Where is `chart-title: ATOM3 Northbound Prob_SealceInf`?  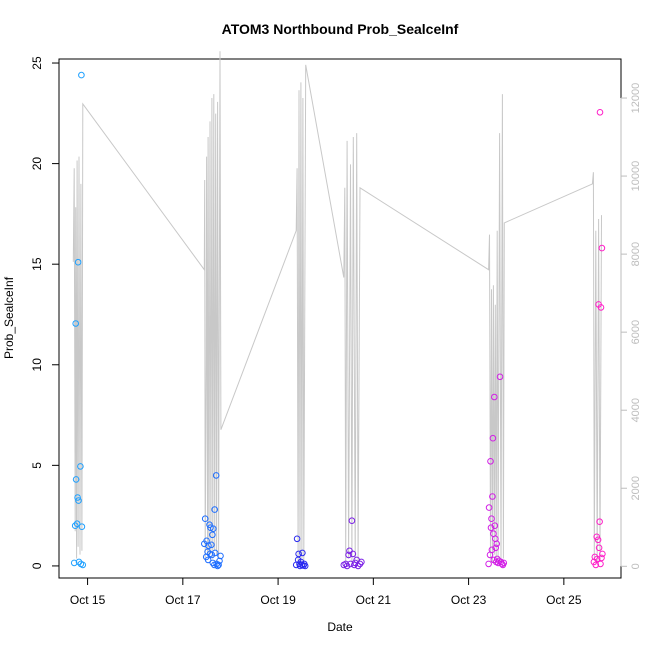 chart-title: ATOM3 Northbound Prob_SealceInf is located at coordinates (340, 29).